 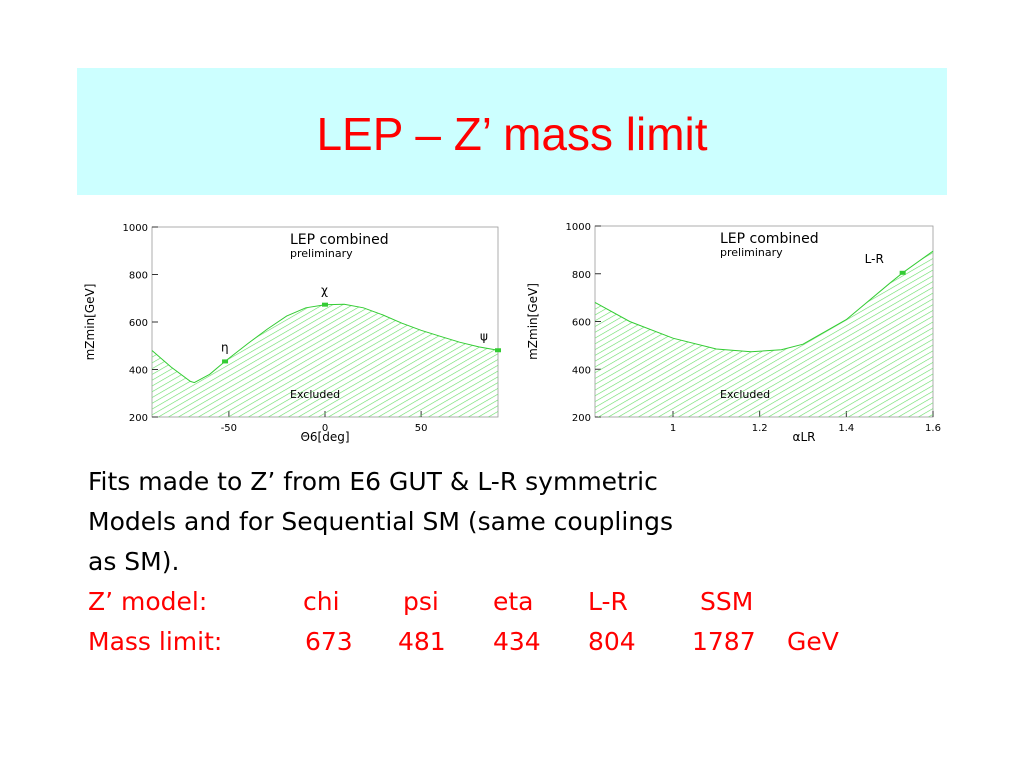 I want to click on x-axis-label: αLR, so click(x=804, y=437).